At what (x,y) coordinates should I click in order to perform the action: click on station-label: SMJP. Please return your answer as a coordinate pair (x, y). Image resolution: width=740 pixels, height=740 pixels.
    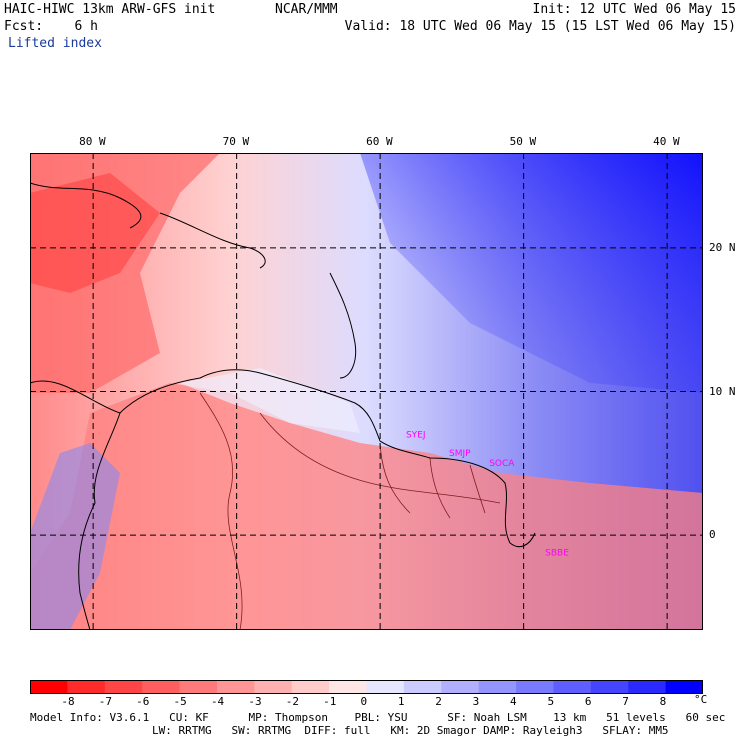
    Looking at the image, I should click on (460, 454).